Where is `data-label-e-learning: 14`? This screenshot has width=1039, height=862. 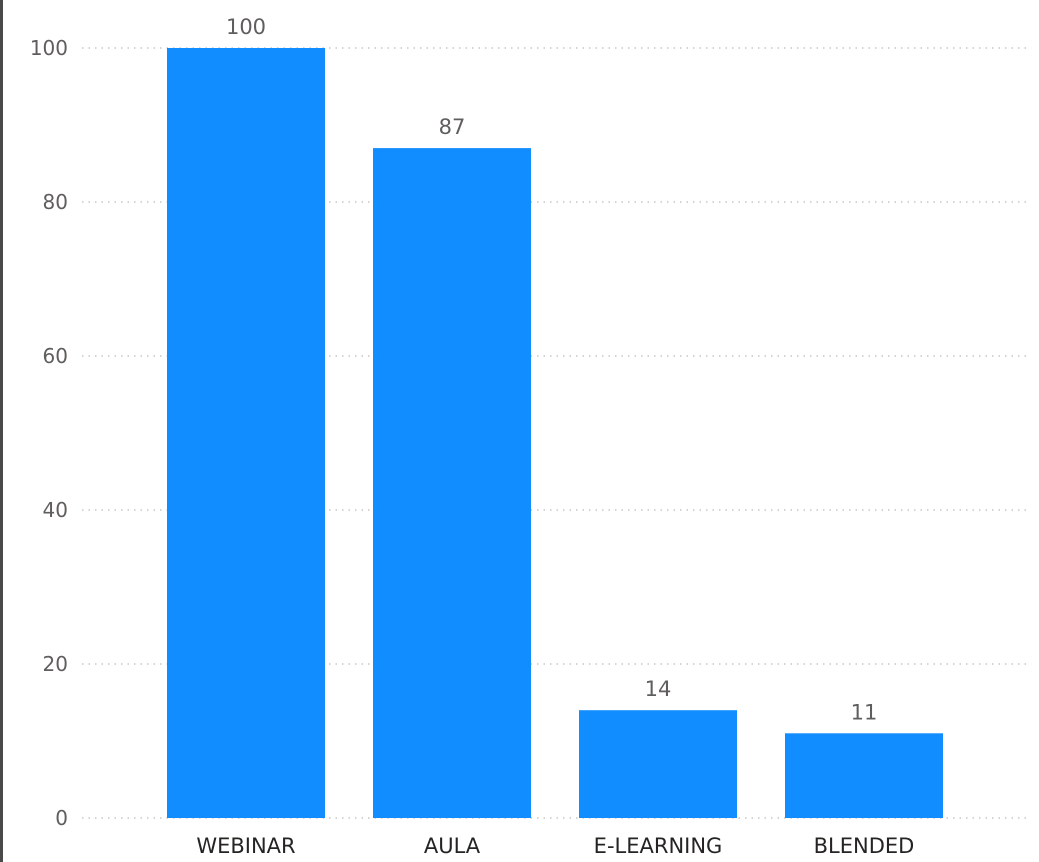 data-label-e-learning: 14 is located at coordinates (658, 689).